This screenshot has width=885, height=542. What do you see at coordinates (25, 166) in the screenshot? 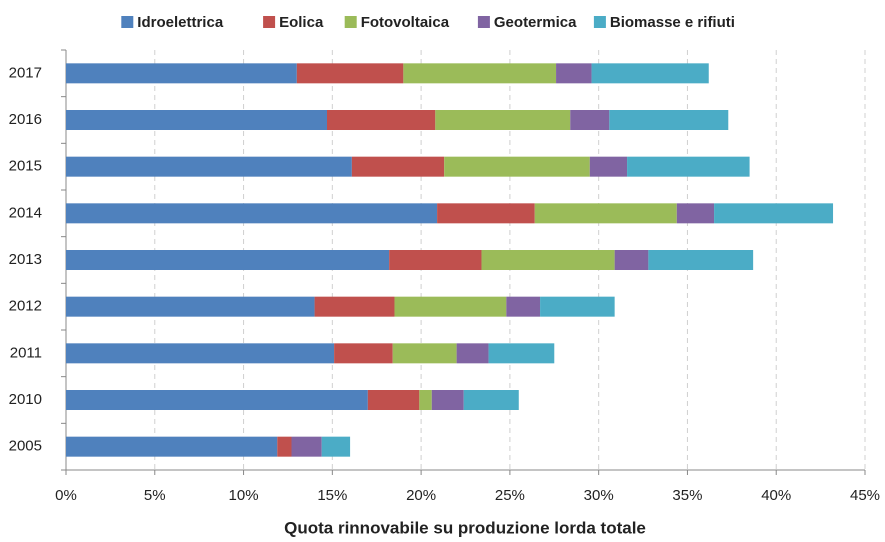
I see `y-tick-label: 2015` at bounding box center [25, 166].